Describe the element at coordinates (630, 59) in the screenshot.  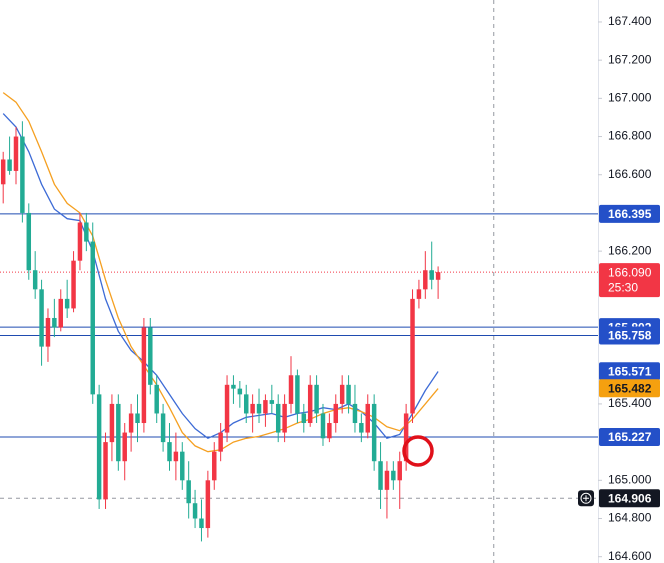
I see `y-tick-label: 167.200` at that location.